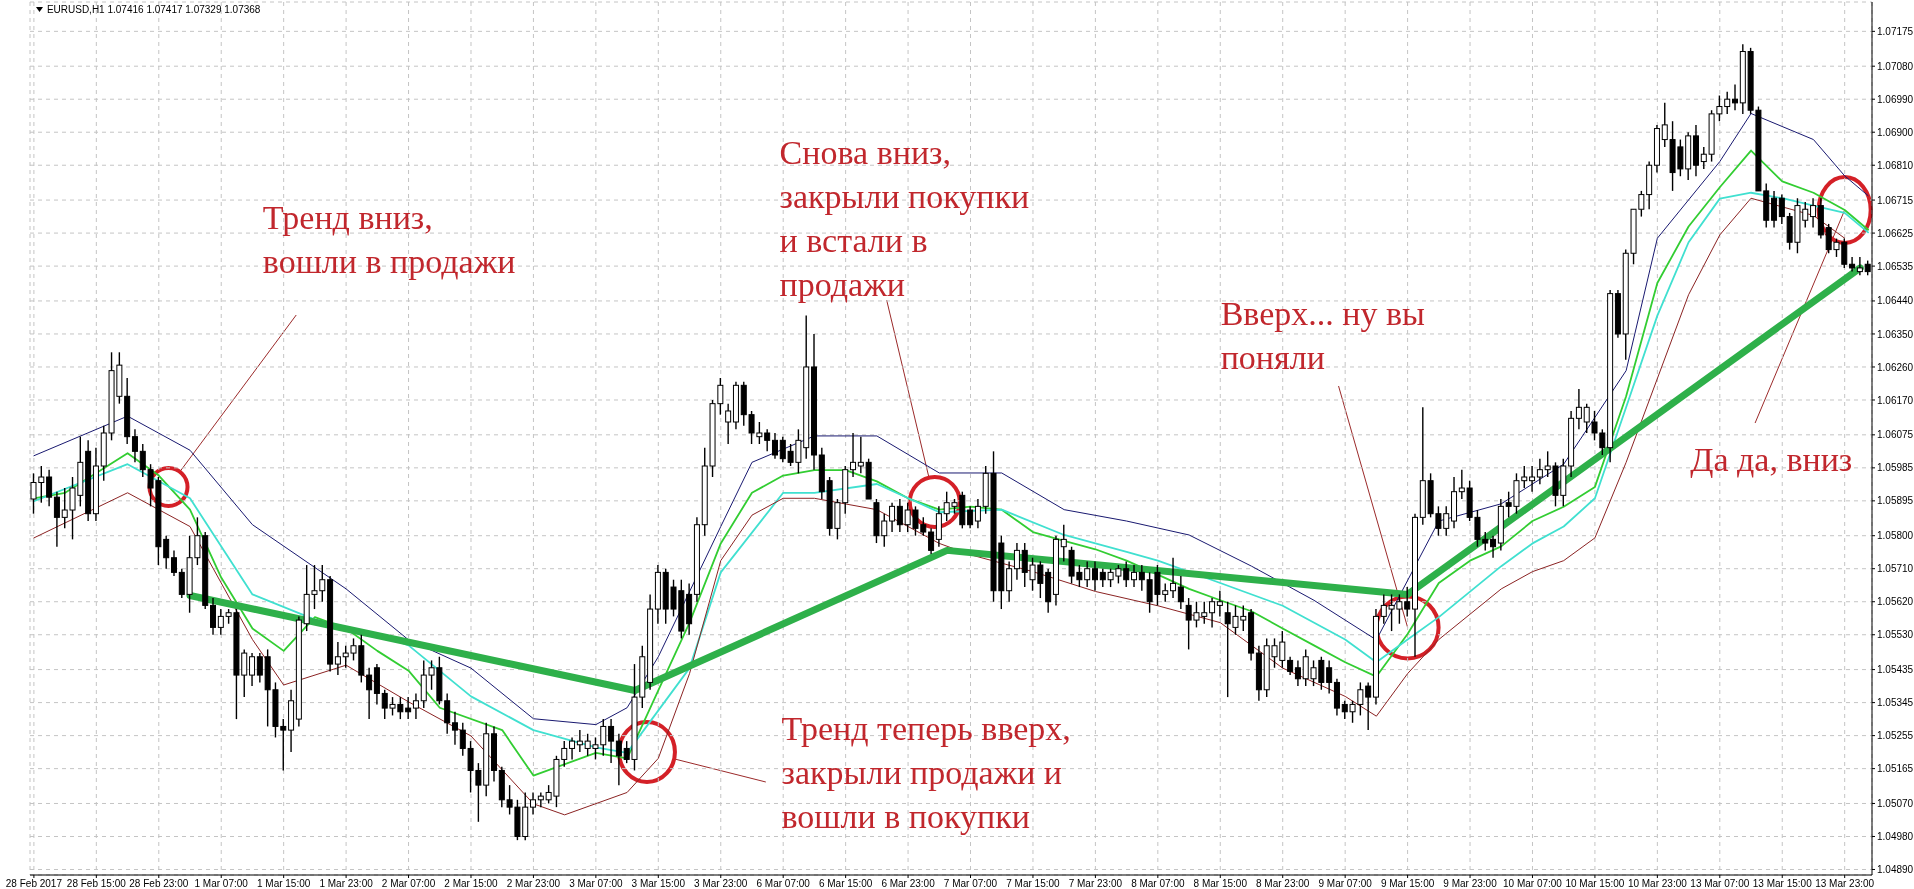  What do you see at coordinates (1845, 883) in the screenshot?
I see `x-tick-label: 13 Mar 23:00` at bounding box center [1845, 883].